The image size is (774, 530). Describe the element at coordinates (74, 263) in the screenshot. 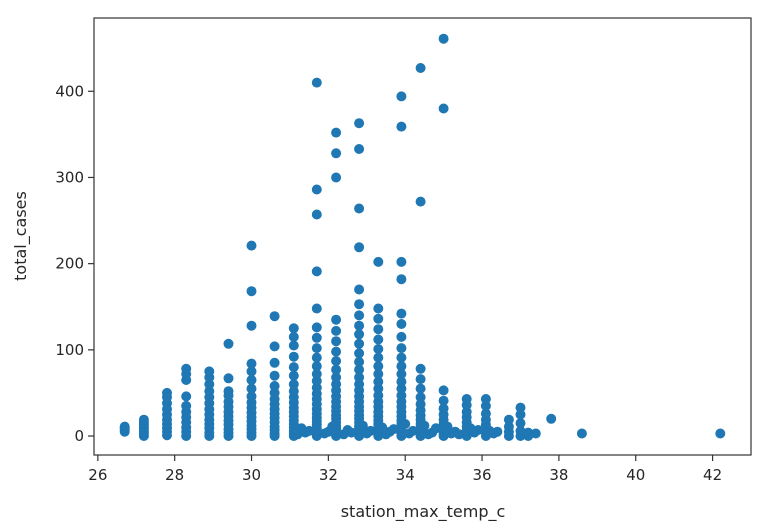

I see `y-axis-ticks: 0 100 200 300 400` at that location.